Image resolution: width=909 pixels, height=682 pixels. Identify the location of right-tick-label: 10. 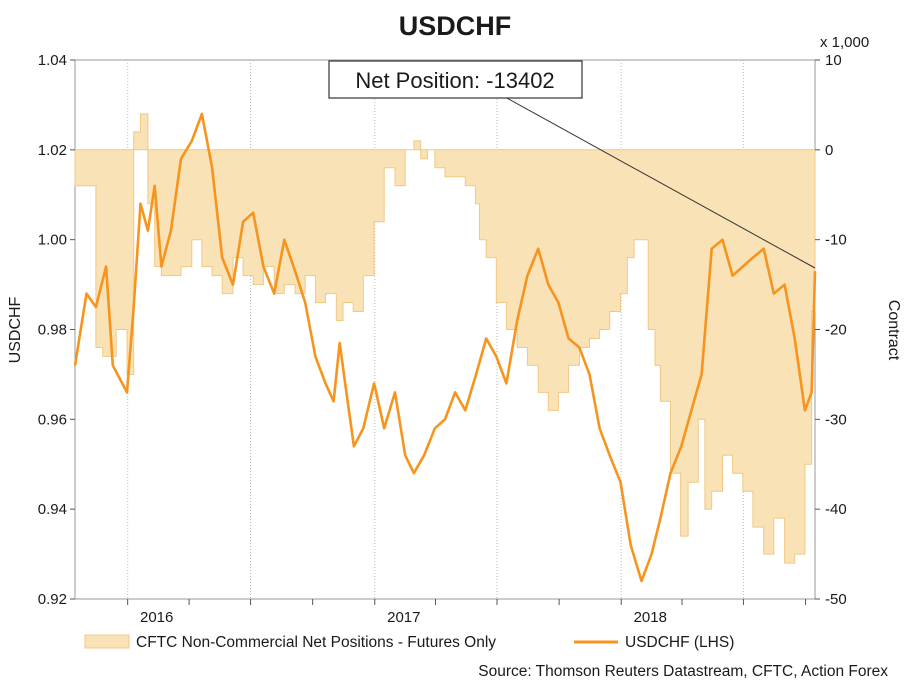
(833, 60).